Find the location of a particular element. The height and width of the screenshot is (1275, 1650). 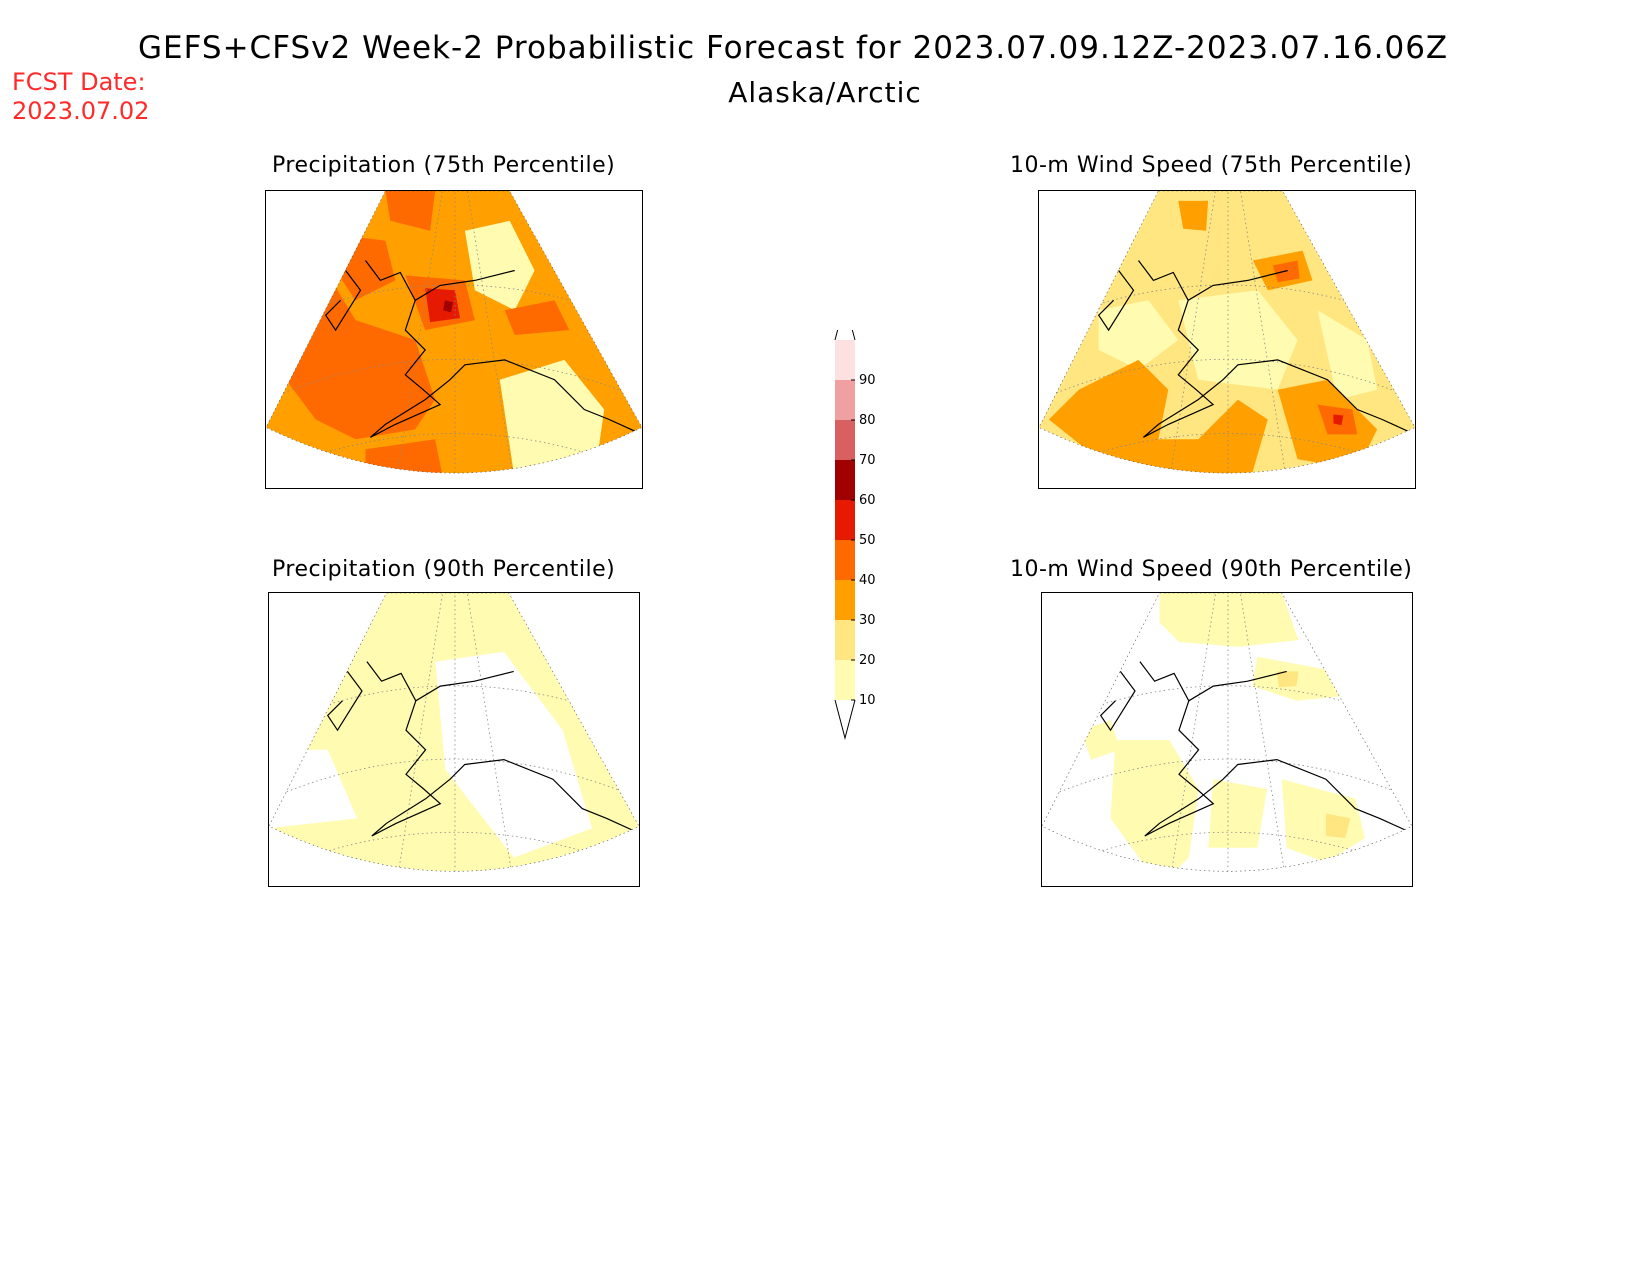

colorbar-top-tip is located at coordinates (845, 335).